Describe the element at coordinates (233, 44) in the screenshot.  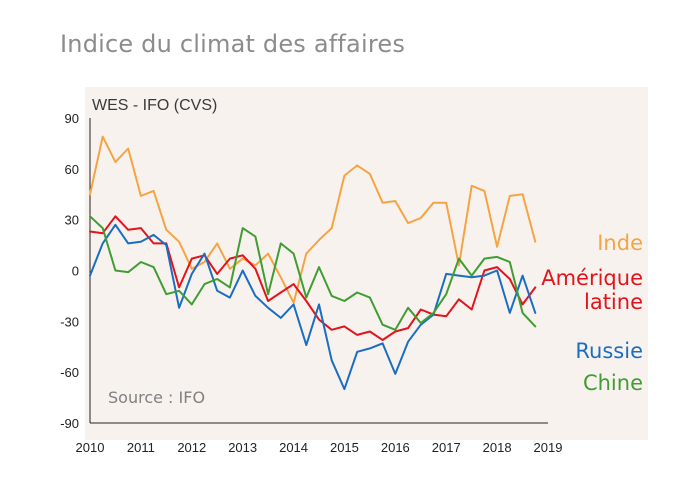
I see `chart-title: Indice du climat des affaires` at that location.